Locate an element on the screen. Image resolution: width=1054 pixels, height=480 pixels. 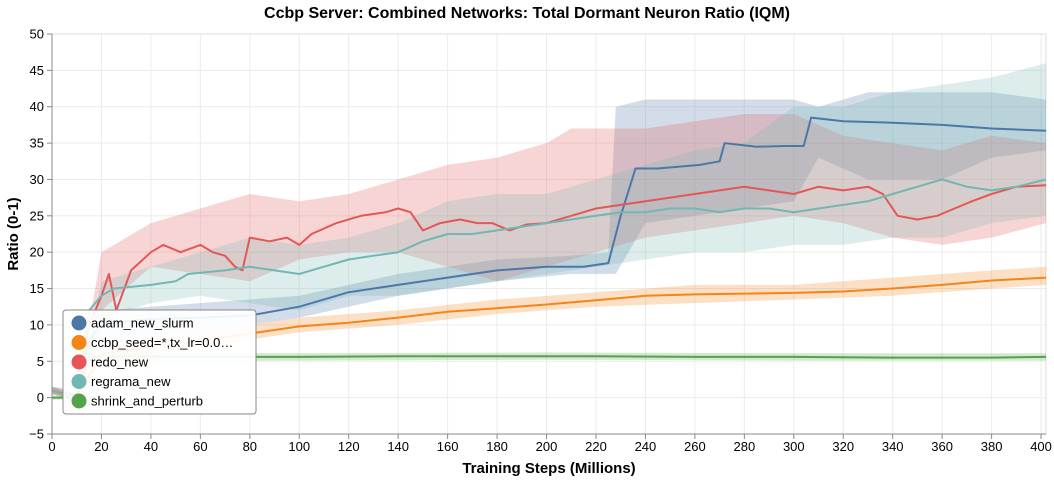
x-tick-label: 300 is located at coordinates (794, 446).